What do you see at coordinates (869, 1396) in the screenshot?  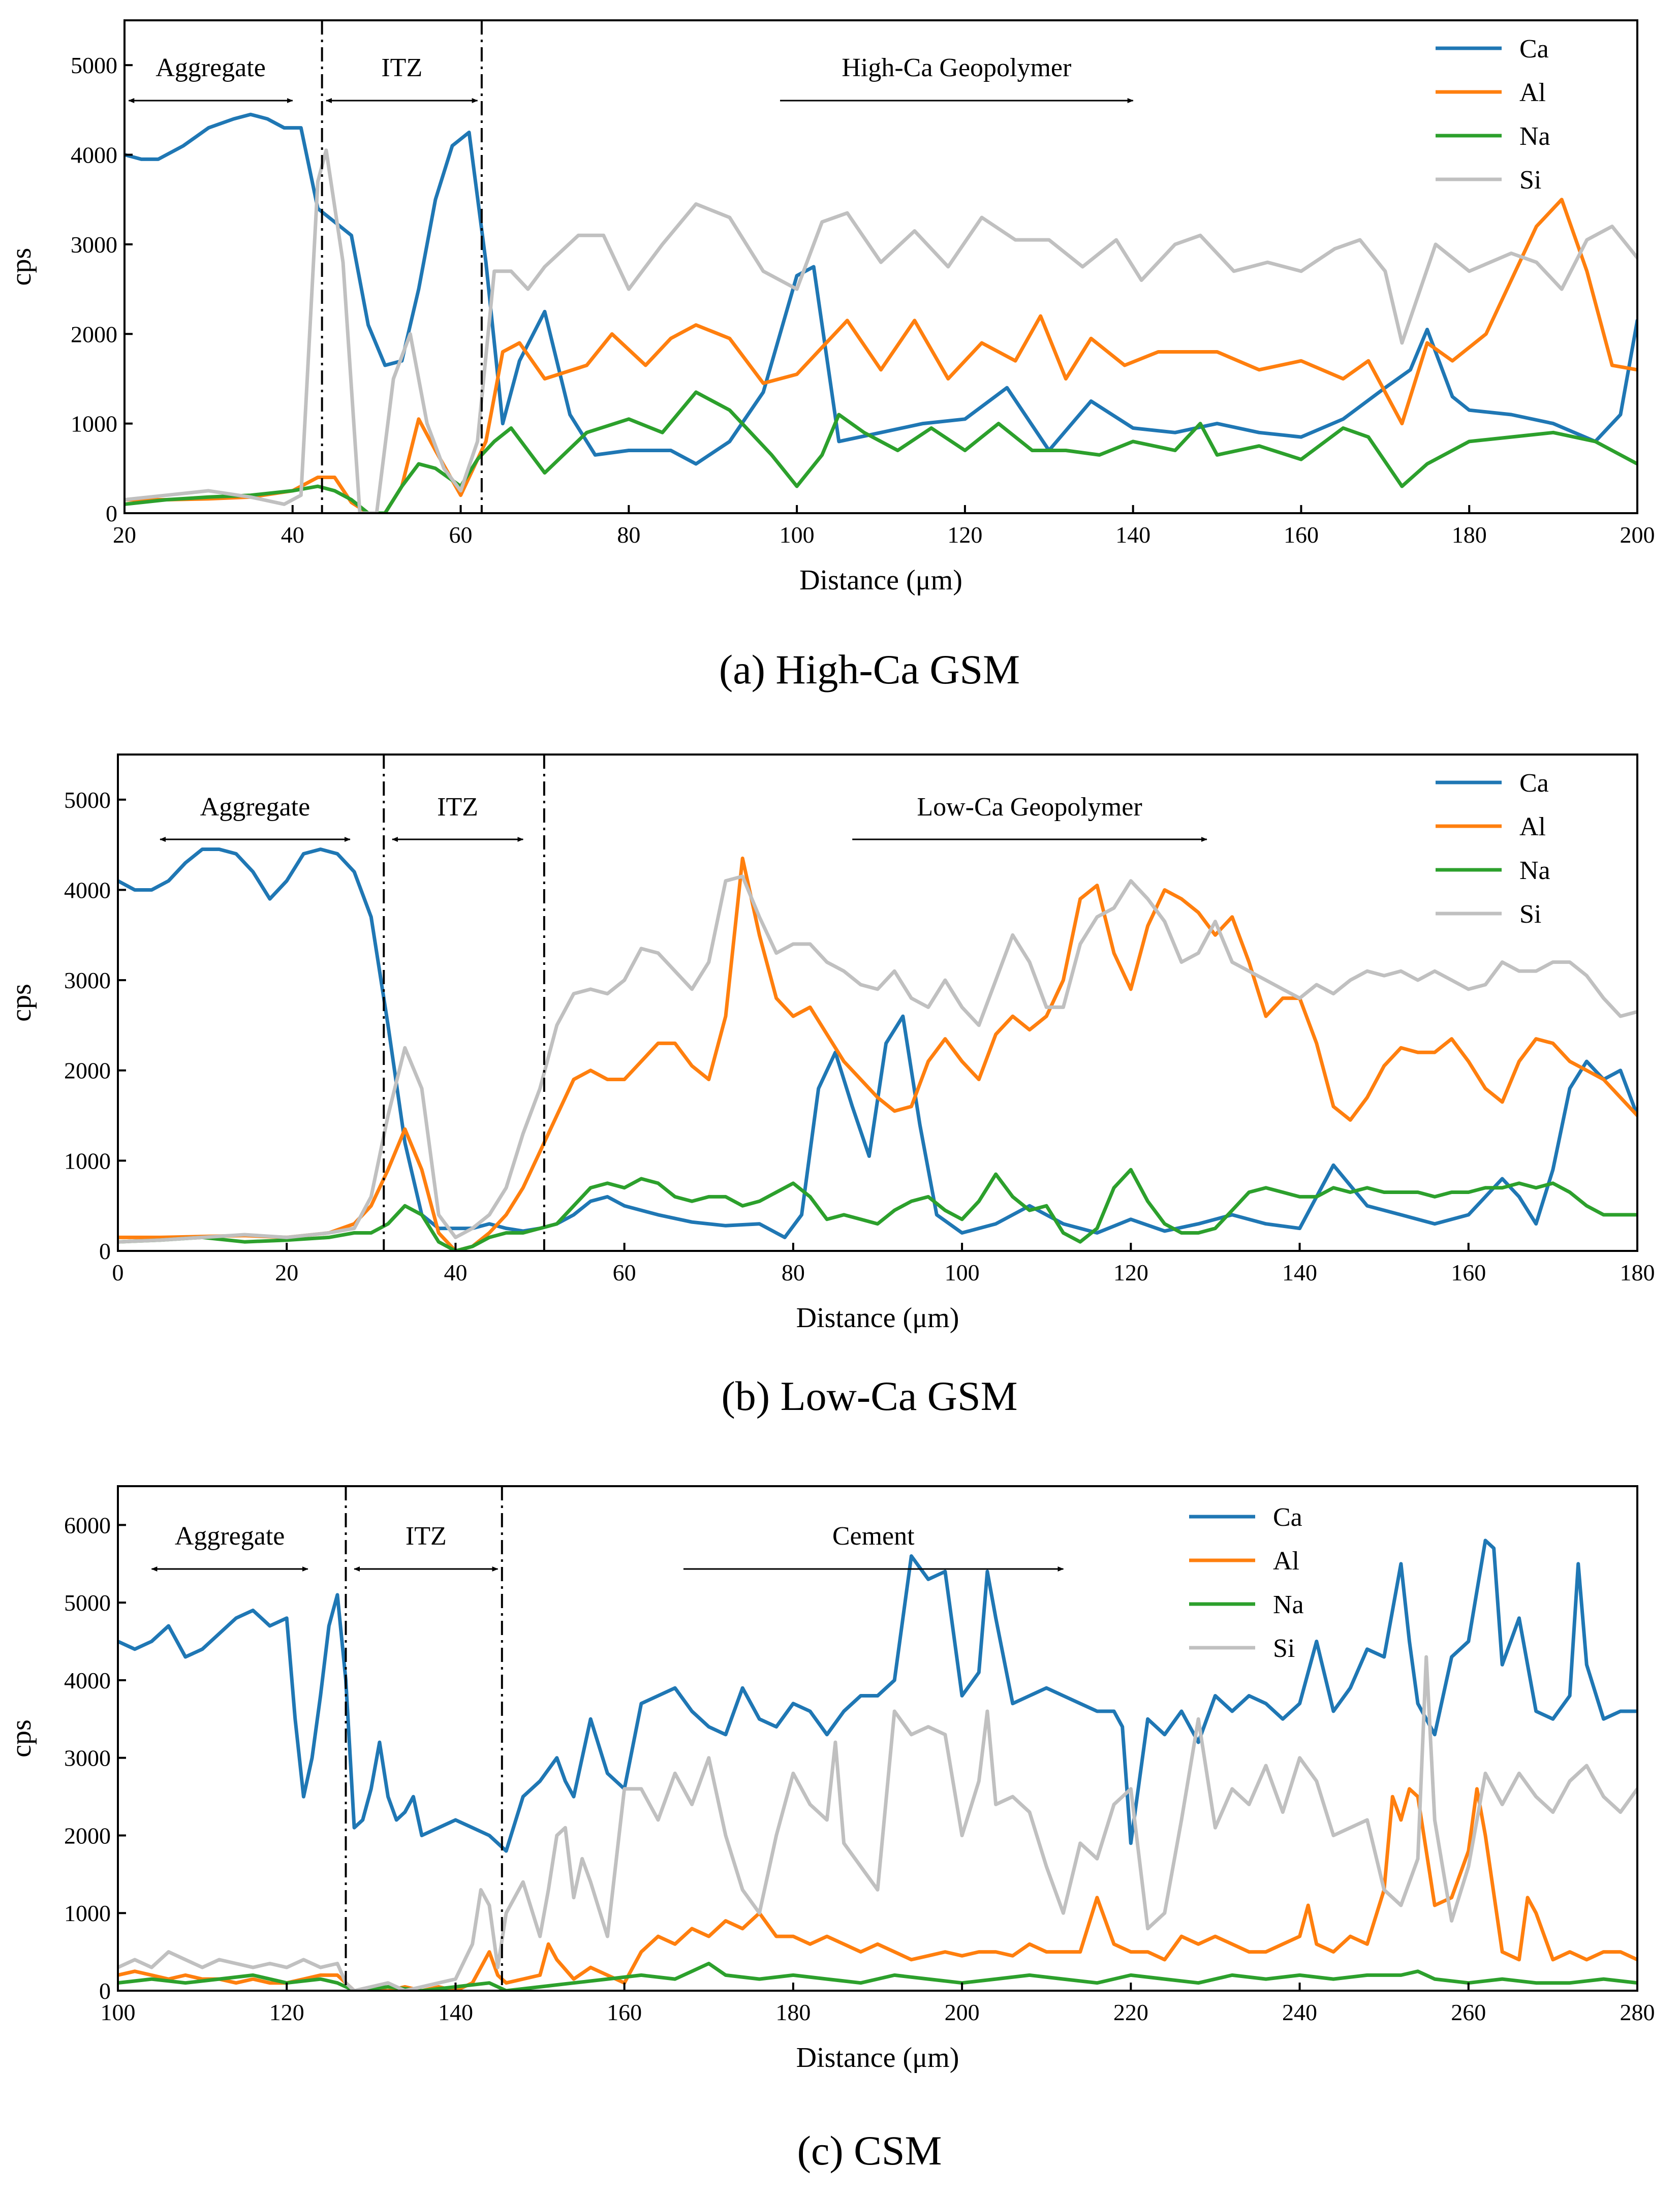 I see `panel-caption: (b) Low-Ca GSM` at bounding box center [869, 1396].